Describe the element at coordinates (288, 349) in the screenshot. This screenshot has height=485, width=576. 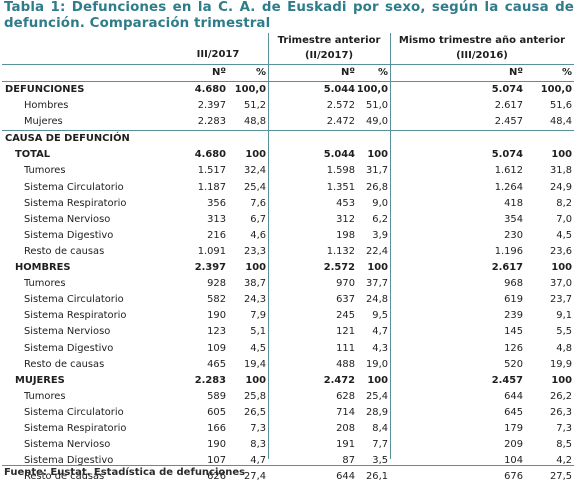
I see `table-row: Sistema Digestivo 109 4,5 111 4,3 126 4,8` at that location.